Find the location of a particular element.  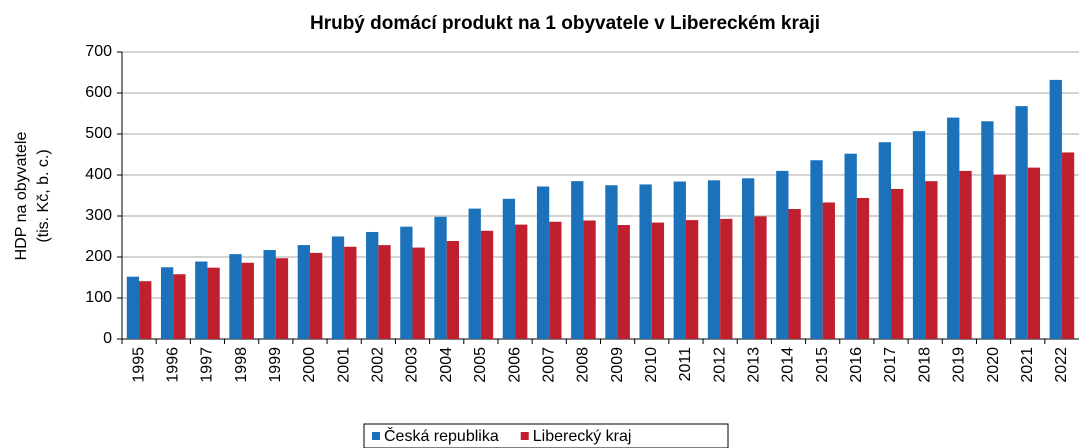

x-tick-label: 2000 is located at coordinates (309, 365).